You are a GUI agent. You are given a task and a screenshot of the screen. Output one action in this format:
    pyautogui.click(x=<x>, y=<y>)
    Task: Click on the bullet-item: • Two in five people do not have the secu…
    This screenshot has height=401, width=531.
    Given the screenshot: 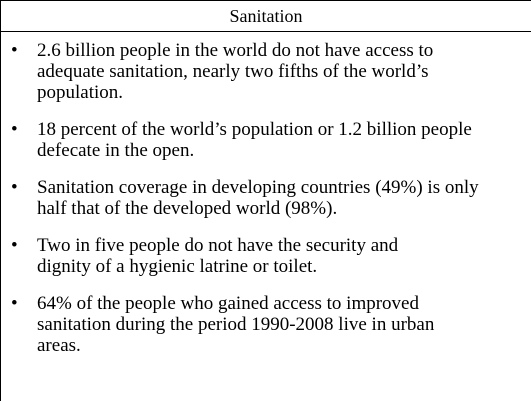 What is the action you would take?
    pyautogui.click(x=266, y=256)
    